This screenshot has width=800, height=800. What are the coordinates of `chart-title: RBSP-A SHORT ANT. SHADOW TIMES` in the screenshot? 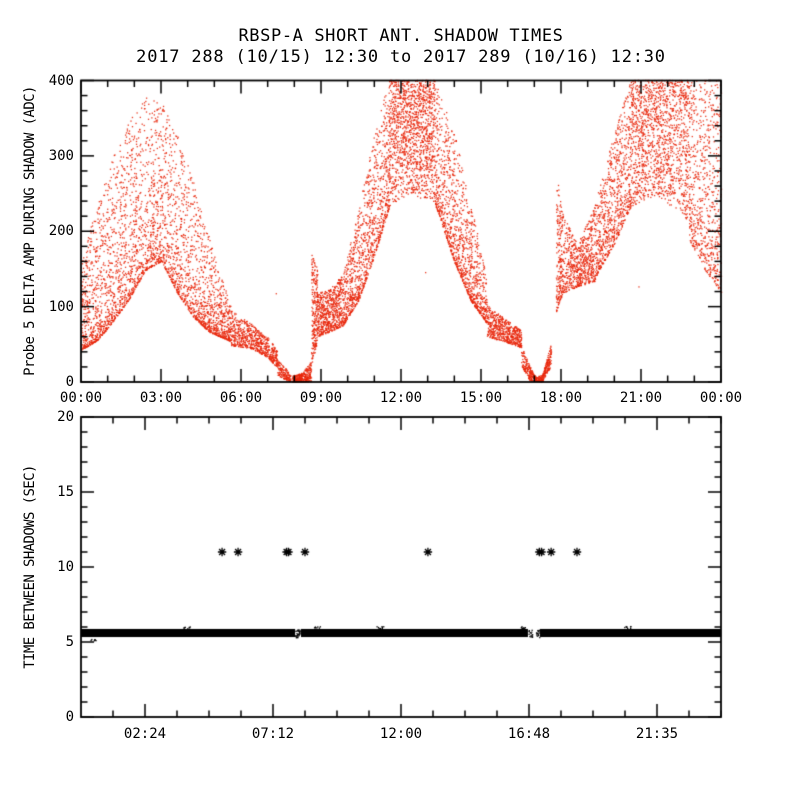 It's located at (401, 36).